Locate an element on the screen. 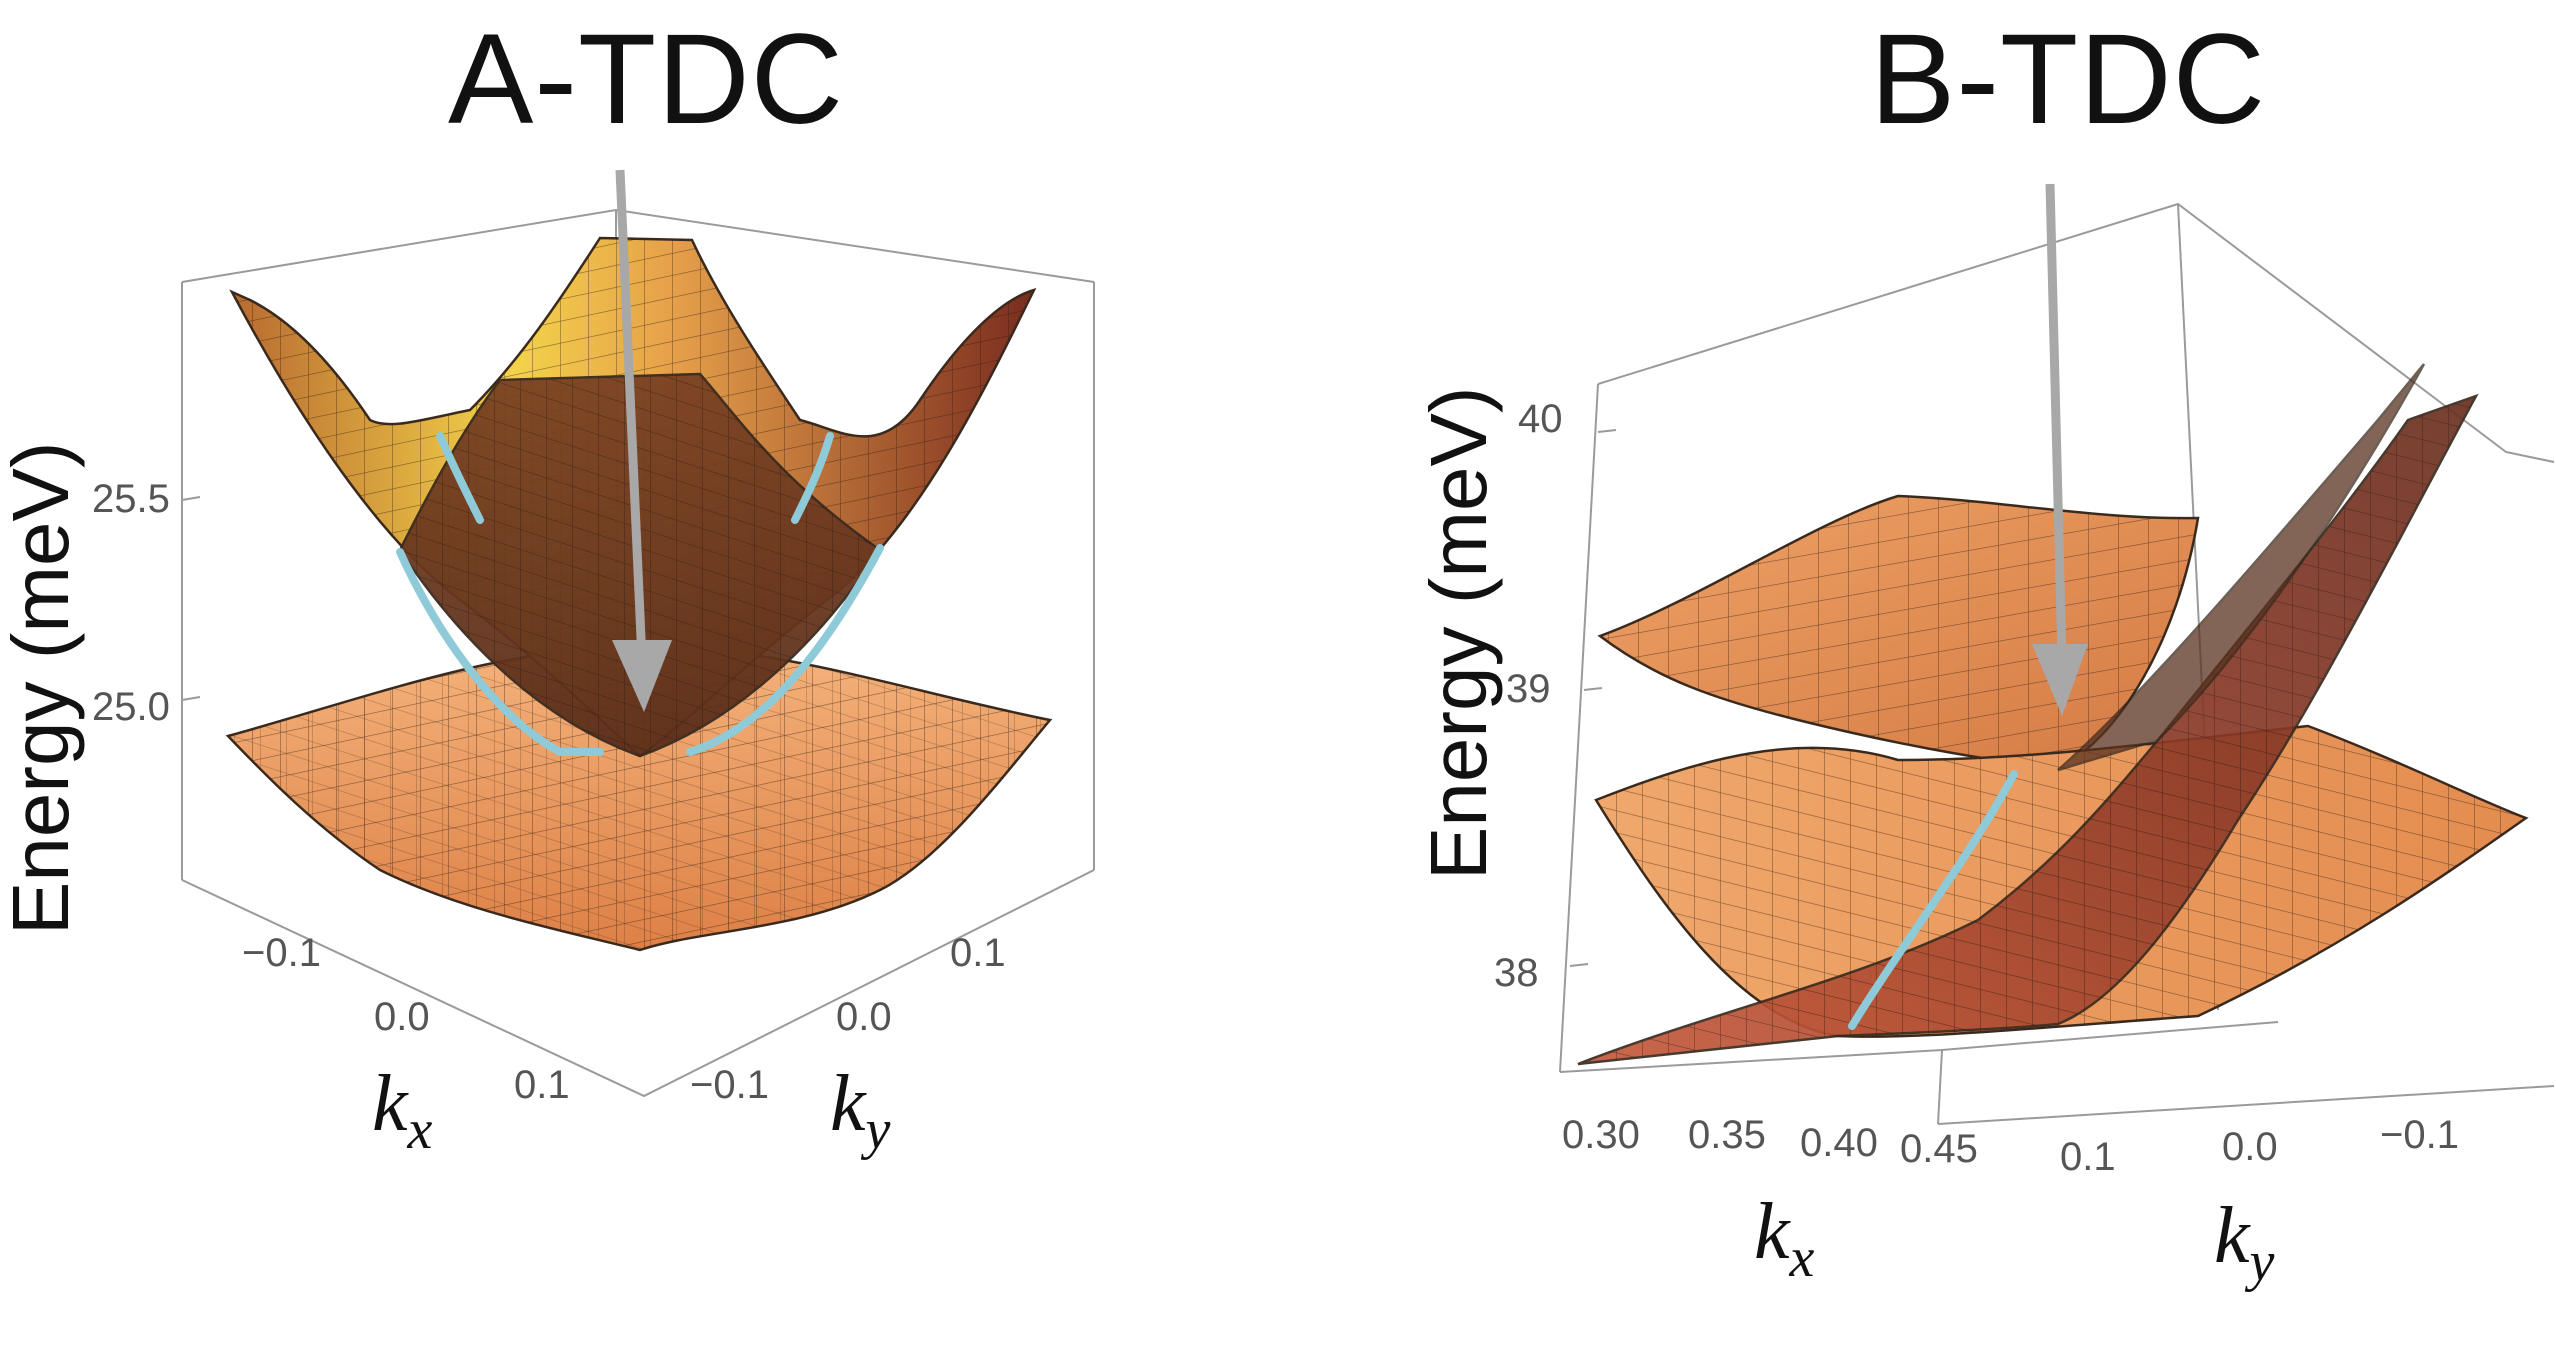 The image size is (2556, 1360). kx-tick: 0.35 is located at coordinates (1727, 1135).